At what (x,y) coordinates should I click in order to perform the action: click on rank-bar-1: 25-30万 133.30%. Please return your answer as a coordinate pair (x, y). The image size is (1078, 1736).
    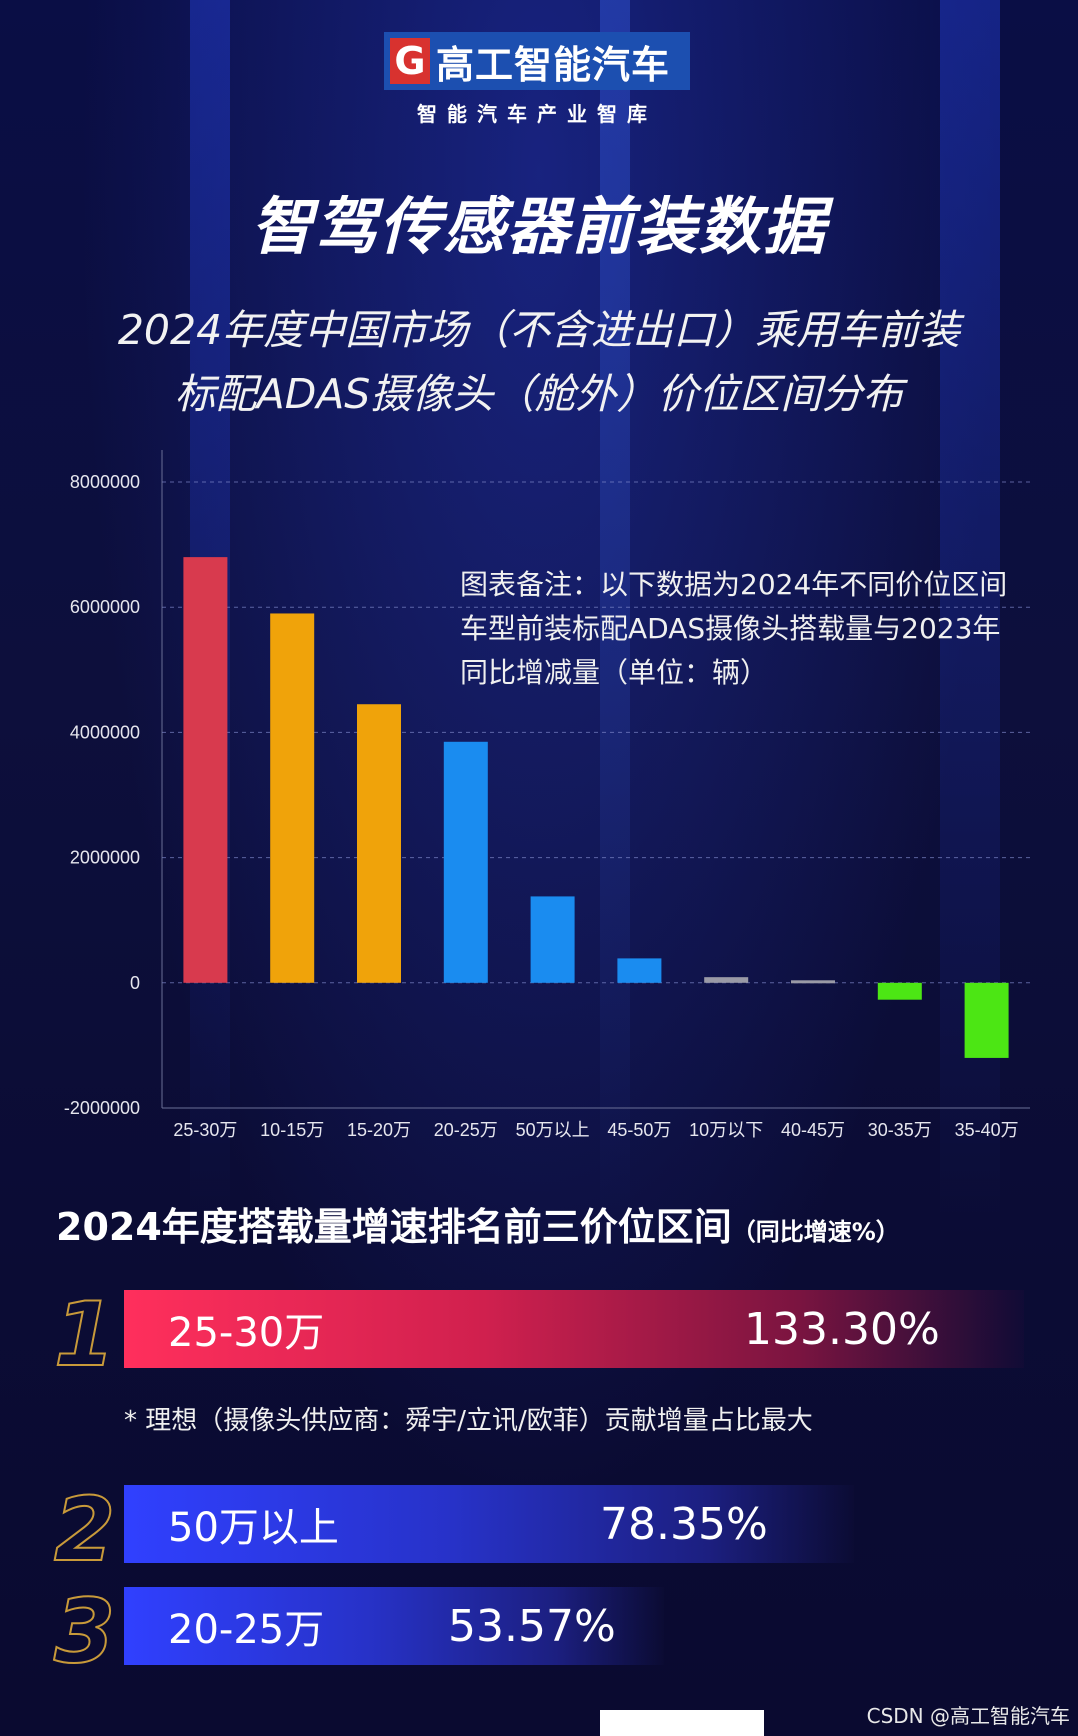
    Looking at the image, I should click on (574, 1329).